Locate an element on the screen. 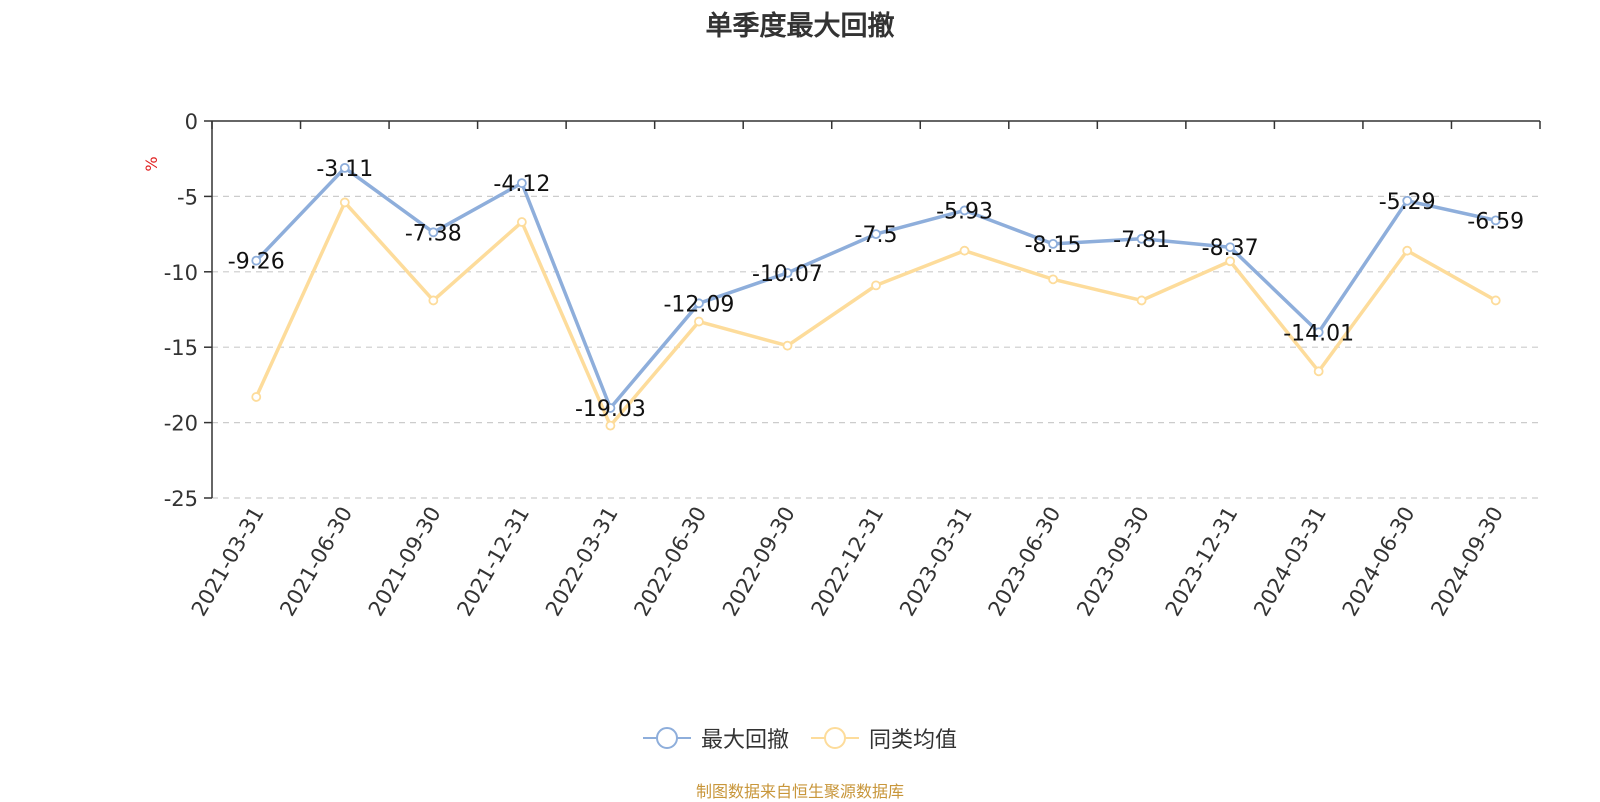 The image size is (1600, 802). data-label: -7.81 is located at coordinates (1141, 240).